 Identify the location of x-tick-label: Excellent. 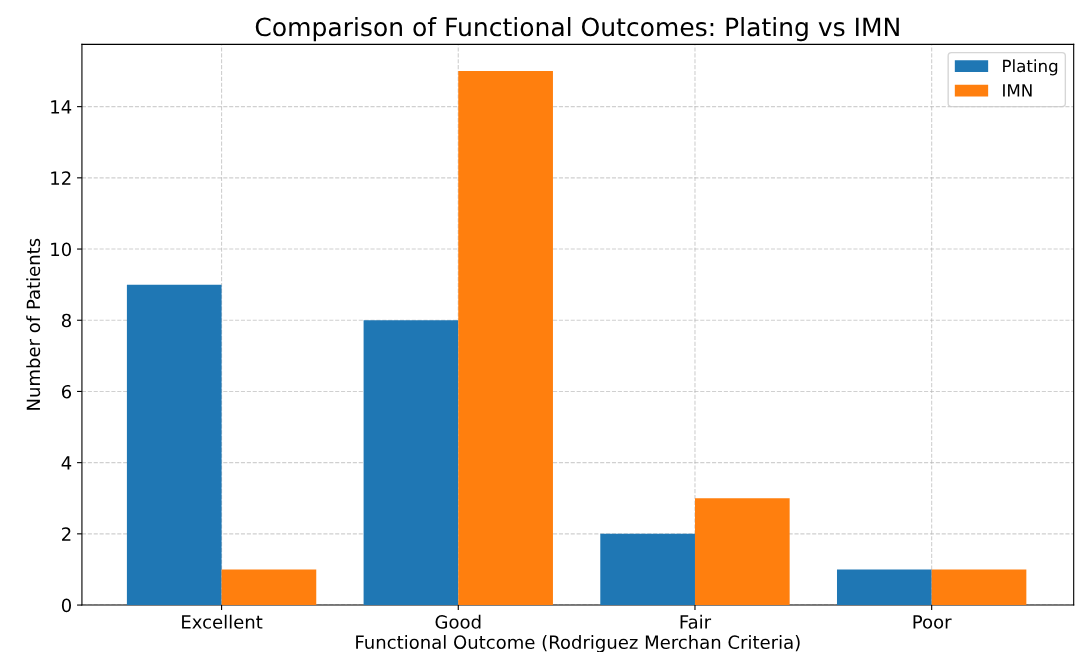
(222, 621).